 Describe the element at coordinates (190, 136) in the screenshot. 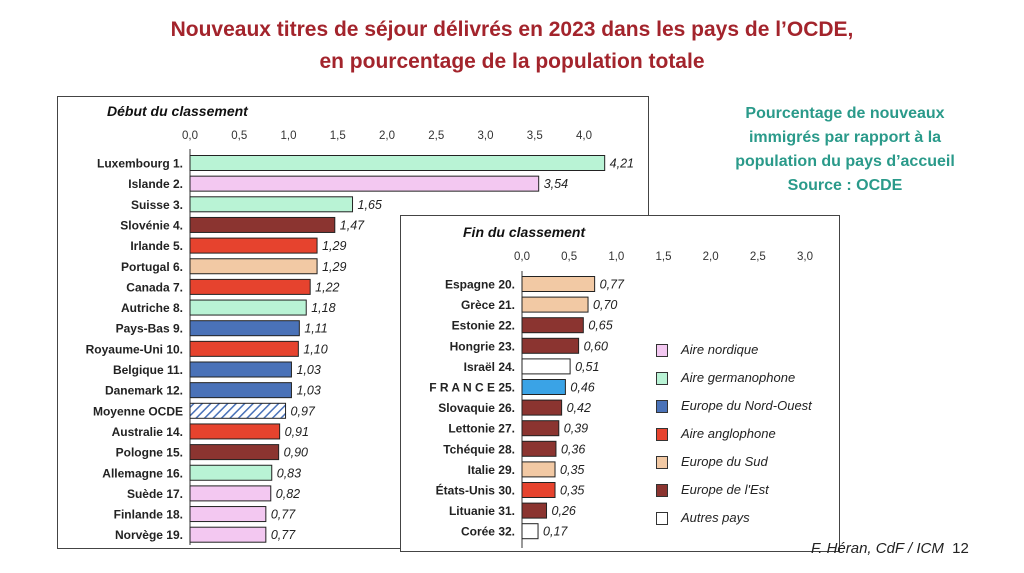

I see `x-tick-label: 0,0` at that location.